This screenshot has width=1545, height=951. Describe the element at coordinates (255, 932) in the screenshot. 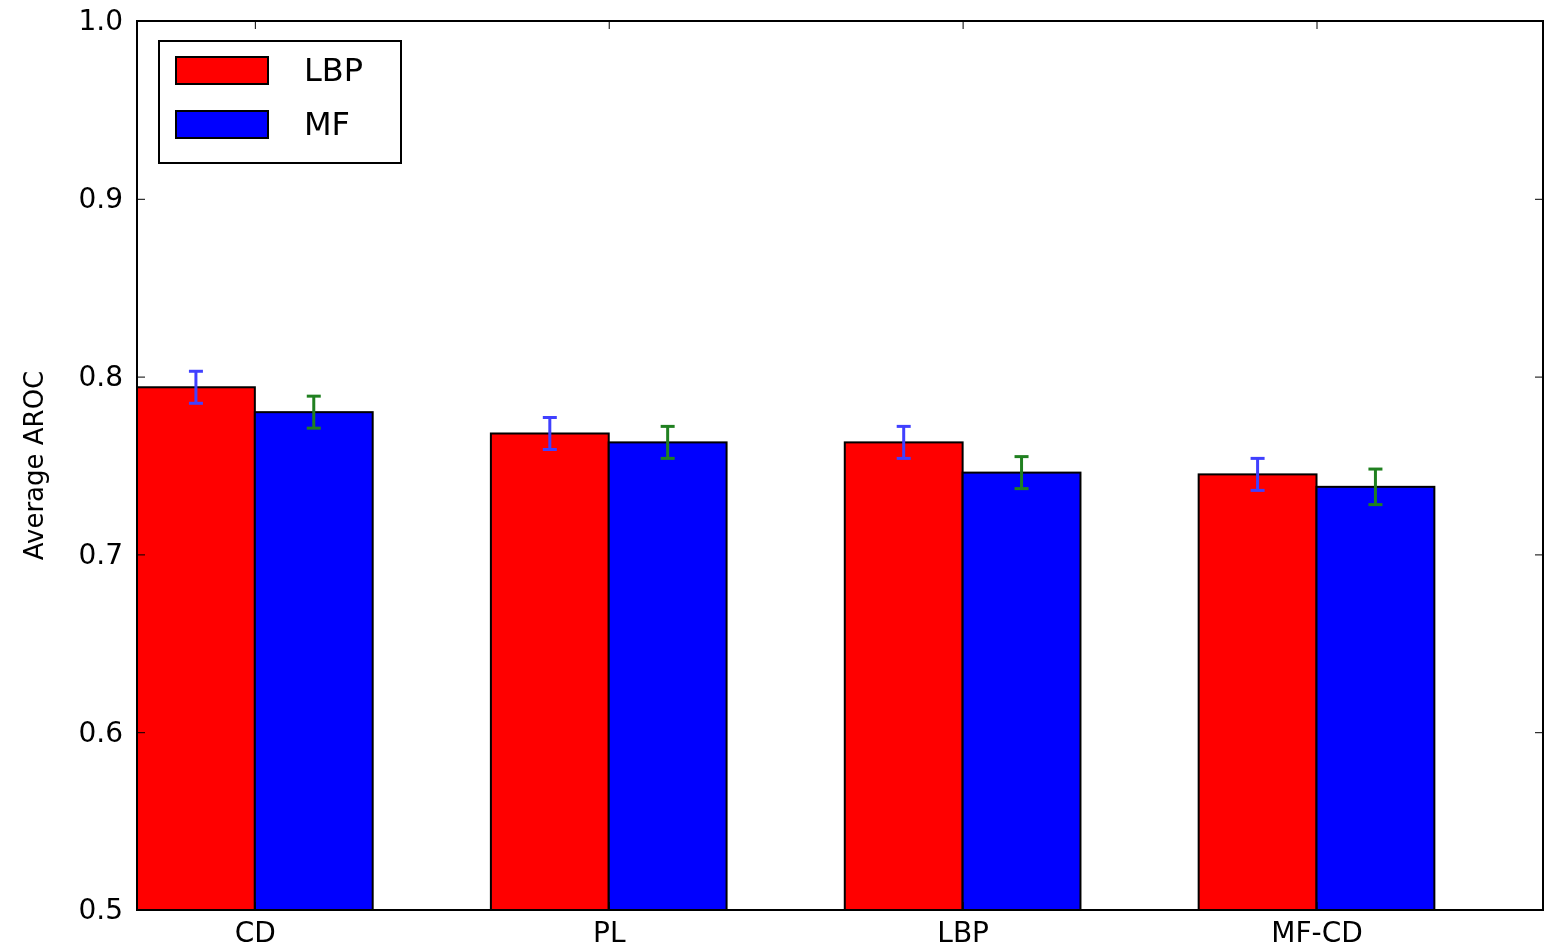

I see `x-tick-label: CD` at that location.